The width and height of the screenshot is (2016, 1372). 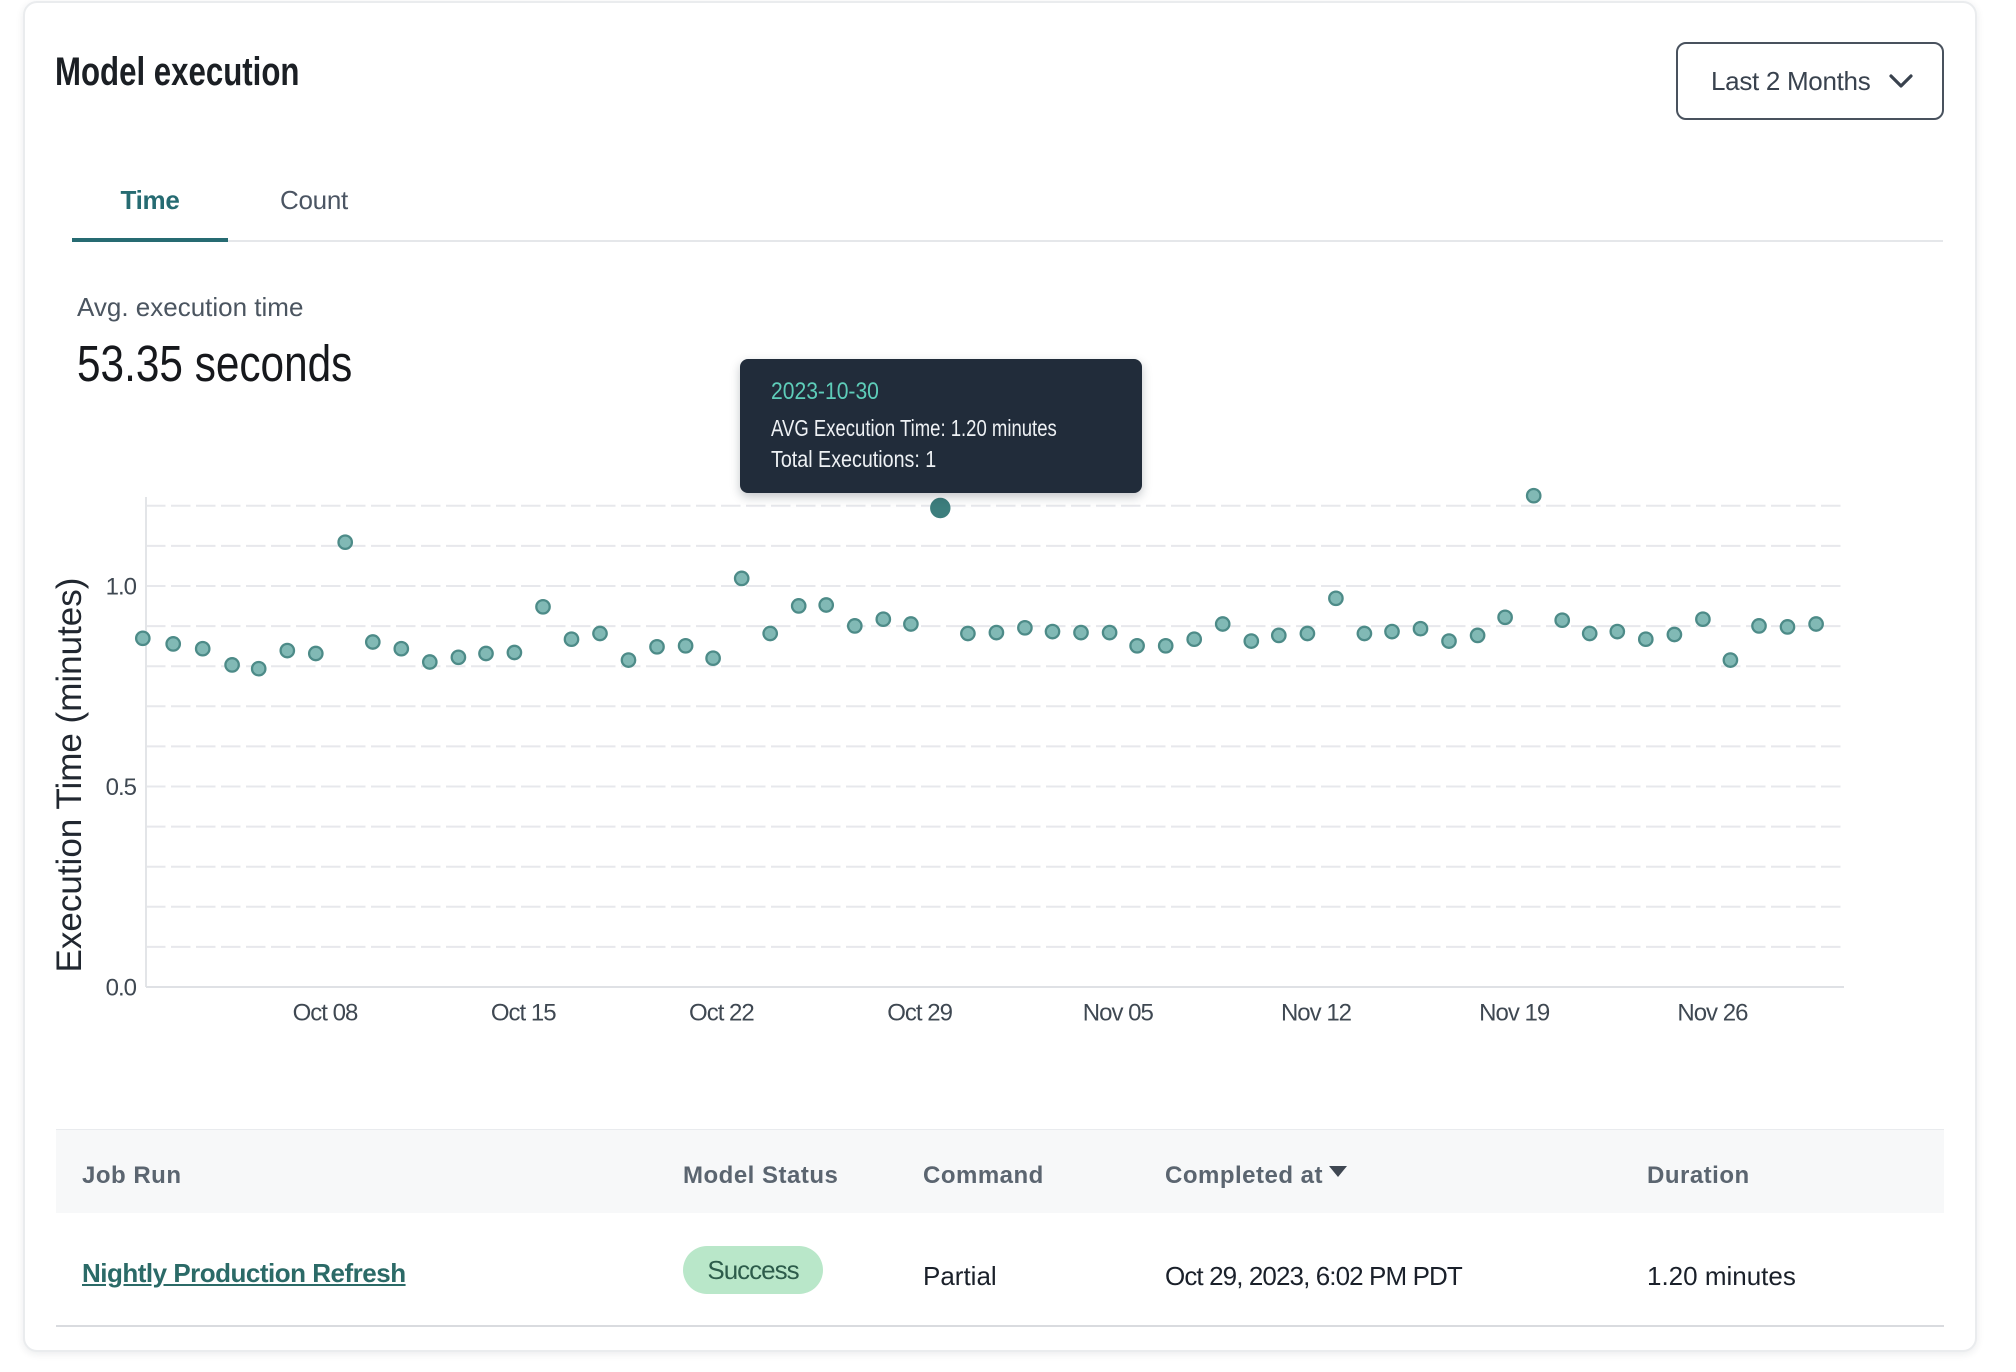 What do you see at coordinates (721, 1013) in the screenshot?
I see `svg-text: Oct 22` at bounding box center [721, 1013].